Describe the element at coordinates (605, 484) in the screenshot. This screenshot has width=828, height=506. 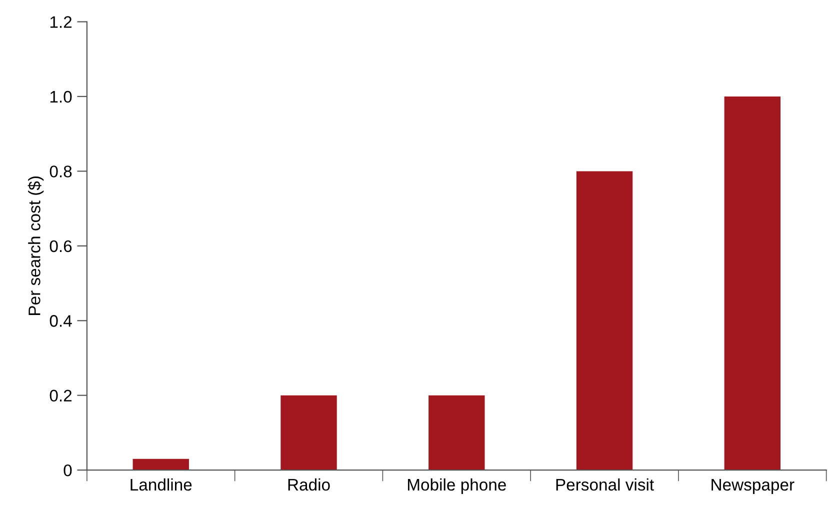
I see `x-tick-label: Personal visit` at that location.